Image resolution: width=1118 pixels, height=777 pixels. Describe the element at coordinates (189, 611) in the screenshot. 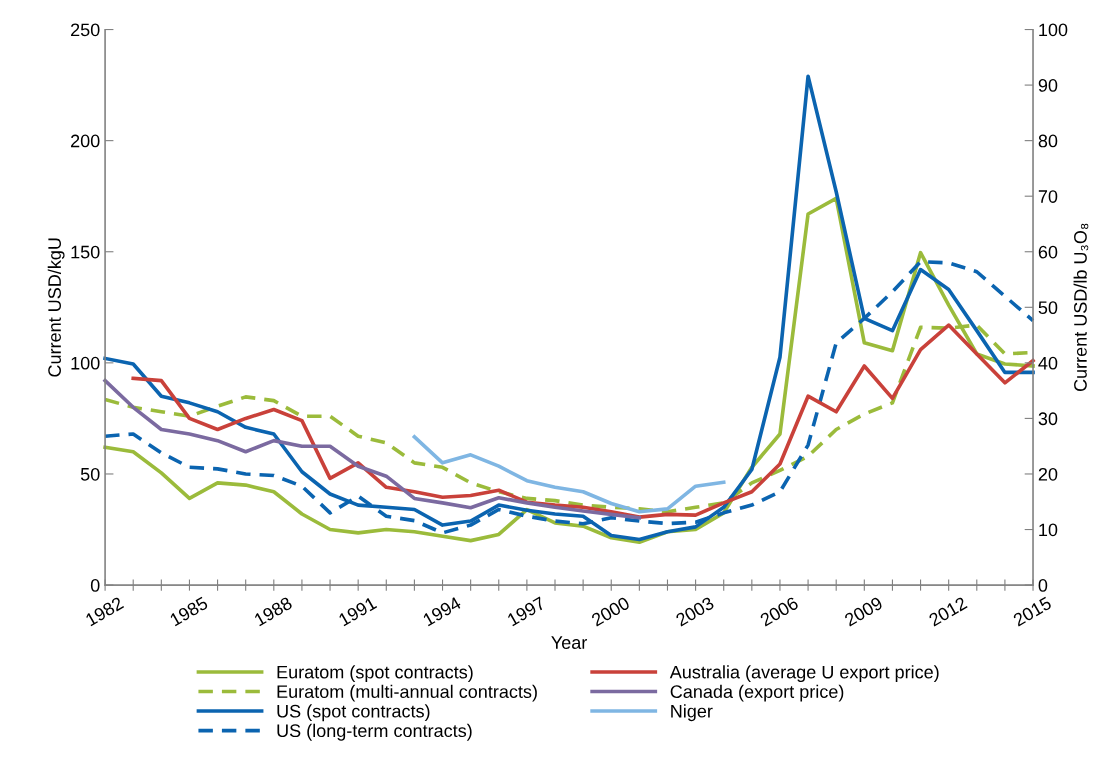

I see `x-tick-label: 1985` at that location.